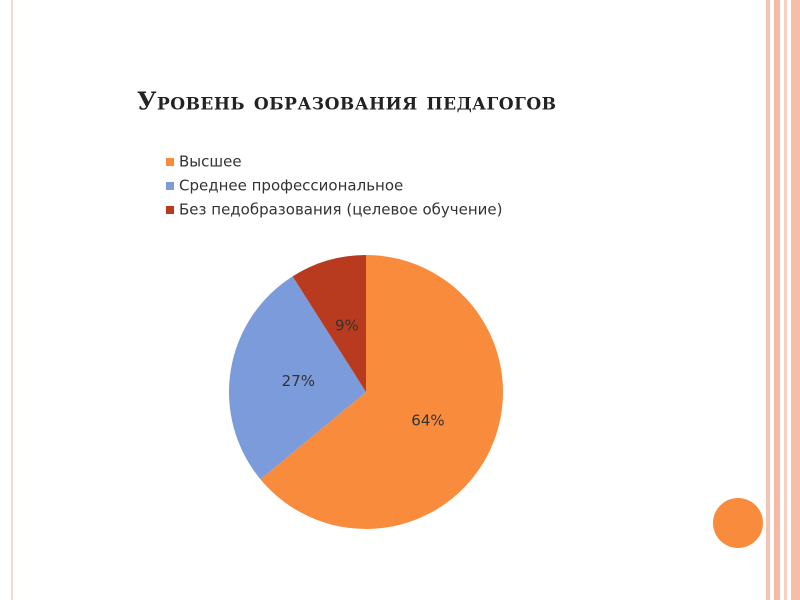 This screenshot has height=600, width=800. I want to click on data-label: 64%, so click(427, 421).